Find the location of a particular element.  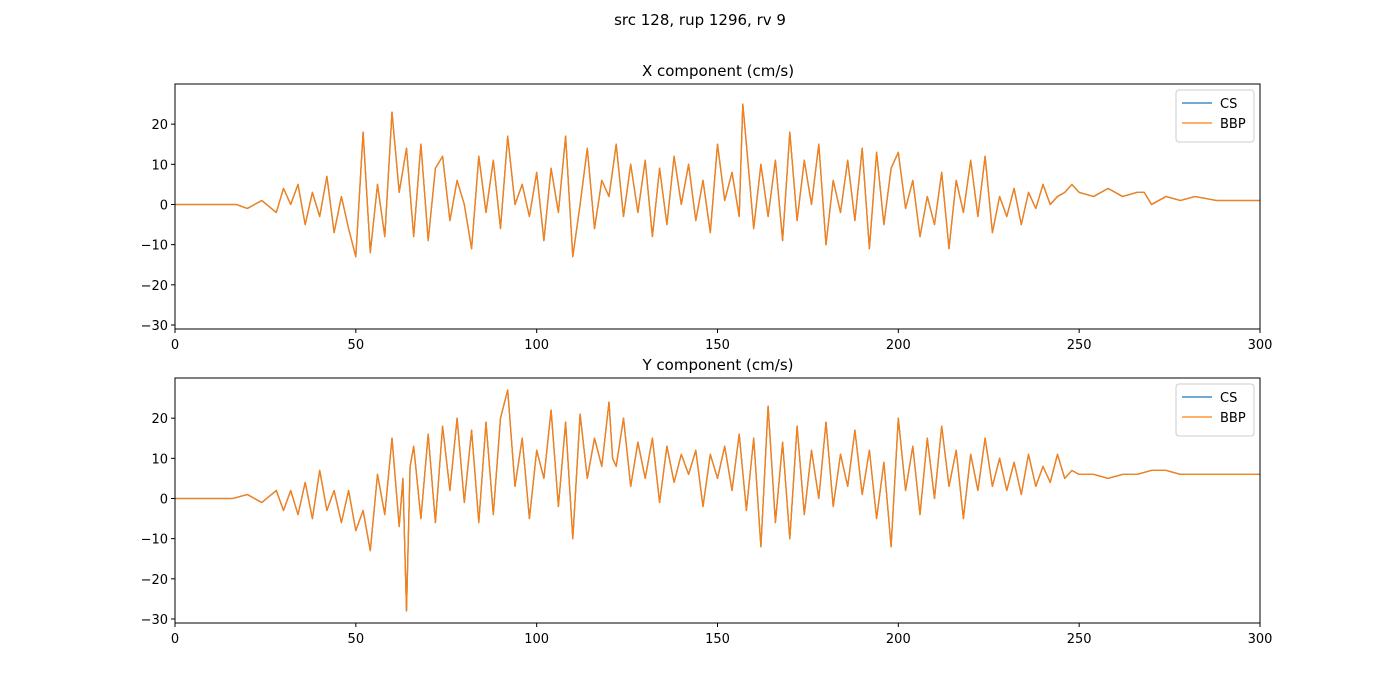

subplot-title-x: X component (cm/s) is located at coordinates (718, 71).